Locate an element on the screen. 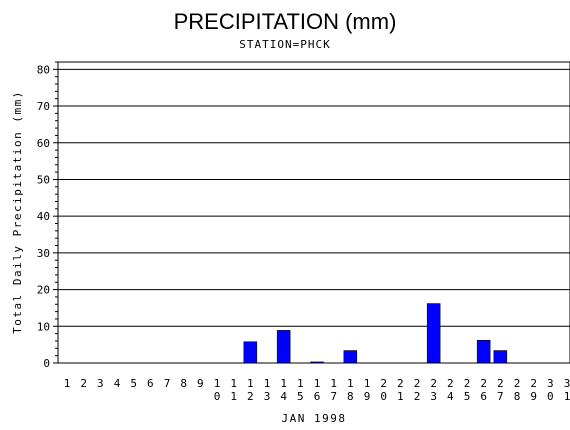 Image resolution: width=570 pixels, height=430 pixels. chart-subtitle: STATION=PHCK is located at coordinates (284, 44).